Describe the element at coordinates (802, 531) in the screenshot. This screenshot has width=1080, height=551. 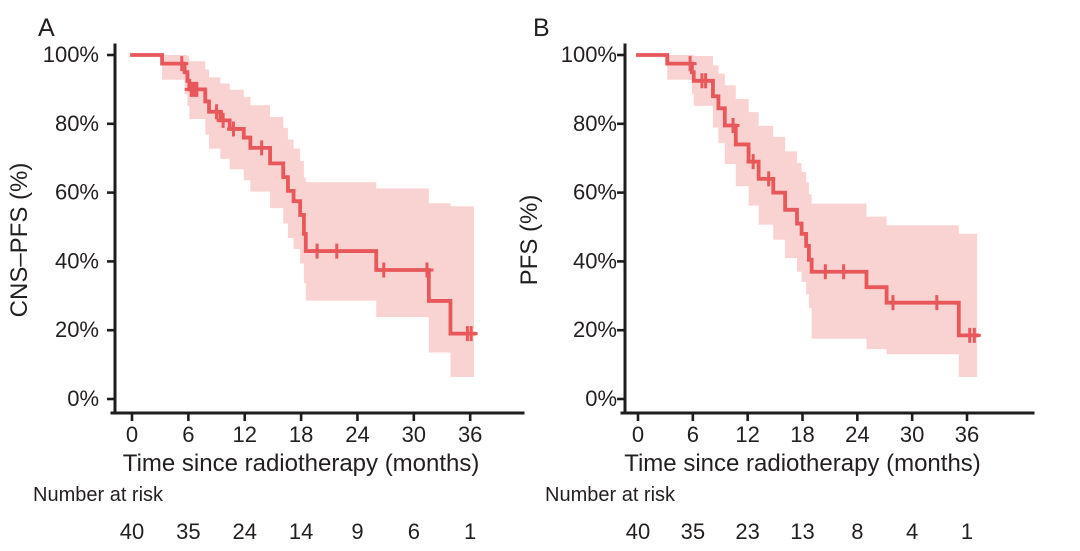
I see `risk-count: 13` at that location.